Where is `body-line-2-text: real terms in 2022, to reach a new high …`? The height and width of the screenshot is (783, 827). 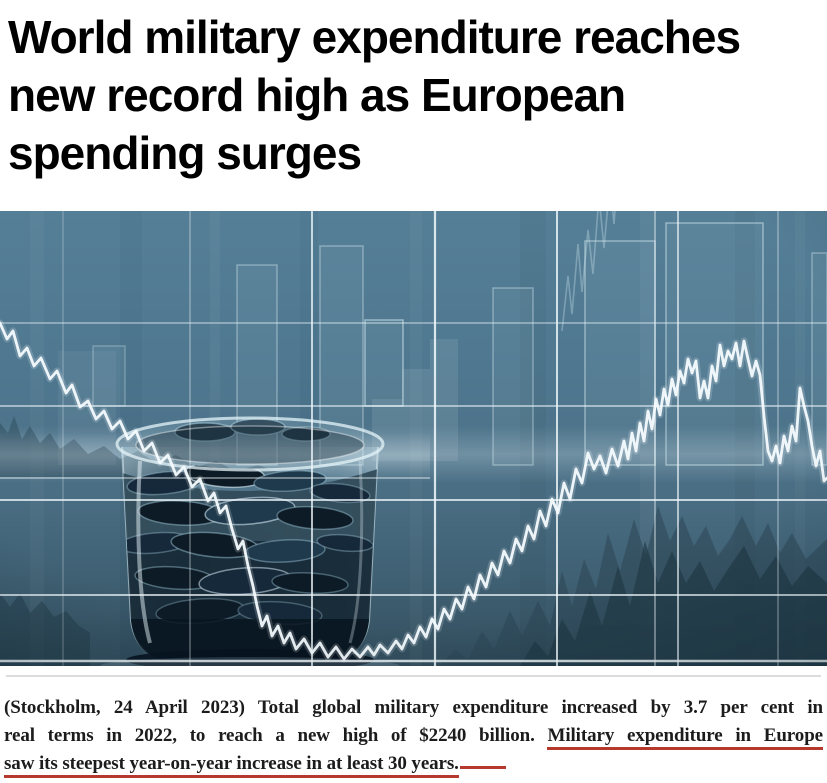 body-line-2-text: real terms in 2022, to reach a new high … is located at coordinates (269, 735).